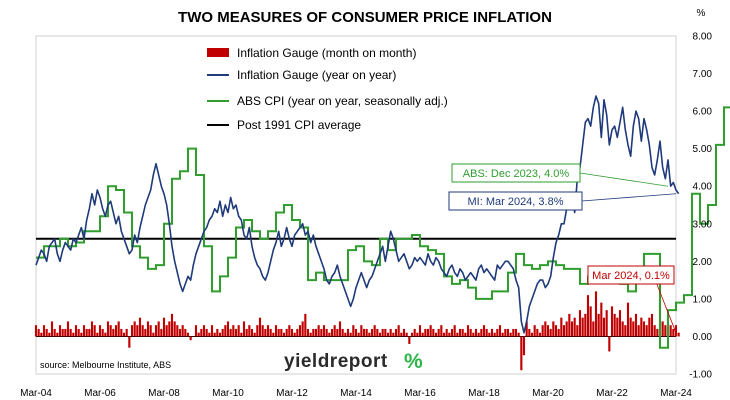 The image size is (730, 400). What do you see at coordinates (105, 365) in the screenshot?
I see `source-note: source: Melbourne Institute, ABS` at bounding box center [105, 365].